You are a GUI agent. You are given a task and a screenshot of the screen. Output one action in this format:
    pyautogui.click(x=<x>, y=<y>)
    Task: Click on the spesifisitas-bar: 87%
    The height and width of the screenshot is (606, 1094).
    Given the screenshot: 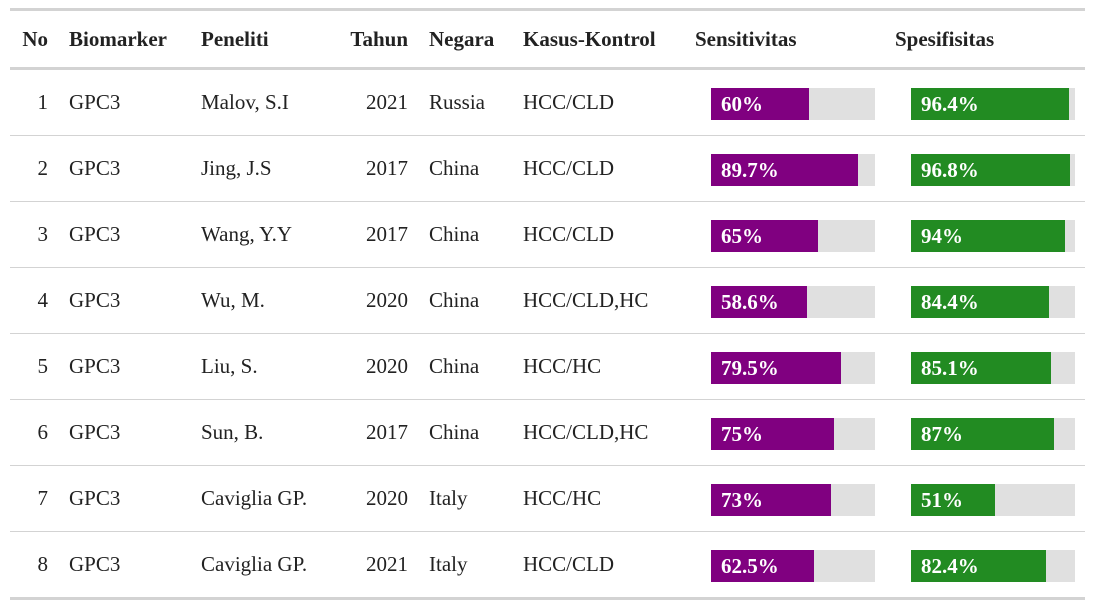 What is the action you would take?
    pyautogui.click(x=993, y=434)
    